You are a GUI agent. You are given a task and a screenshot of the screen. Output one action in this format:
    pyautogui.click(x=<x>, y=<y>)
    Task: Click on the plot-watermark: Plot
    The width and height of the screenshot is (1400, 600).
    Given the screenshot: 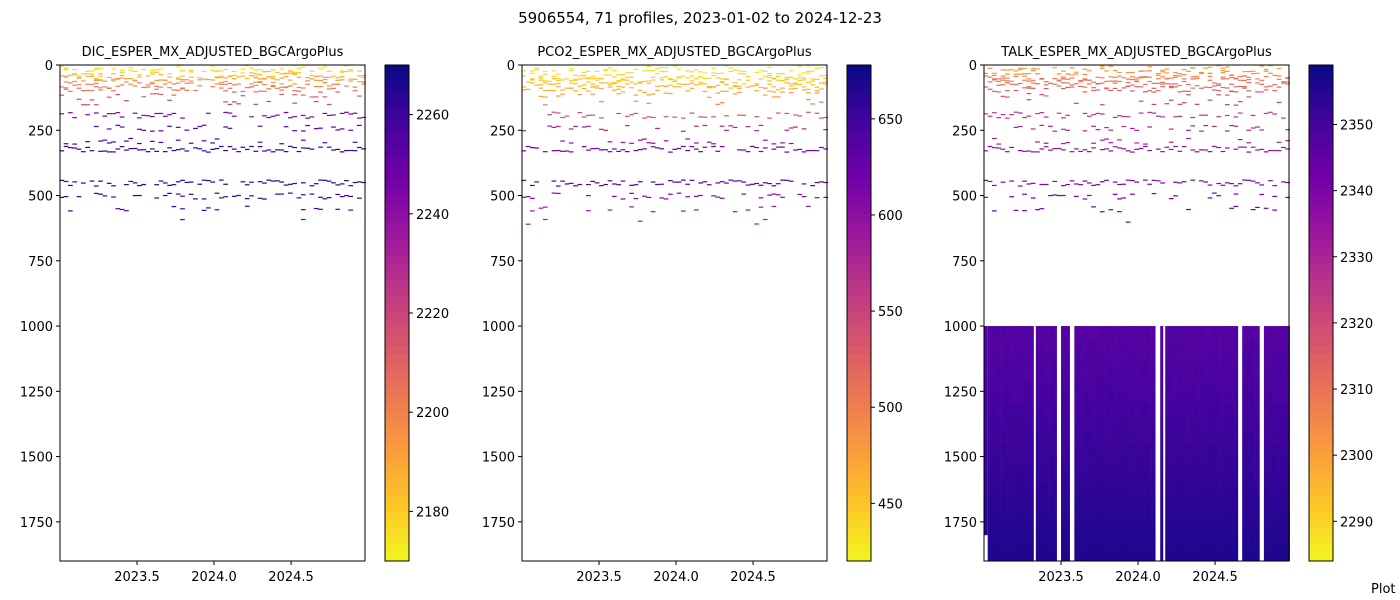 What is the action you would take?
    pyautogui.click(x=1383, y=589)
    